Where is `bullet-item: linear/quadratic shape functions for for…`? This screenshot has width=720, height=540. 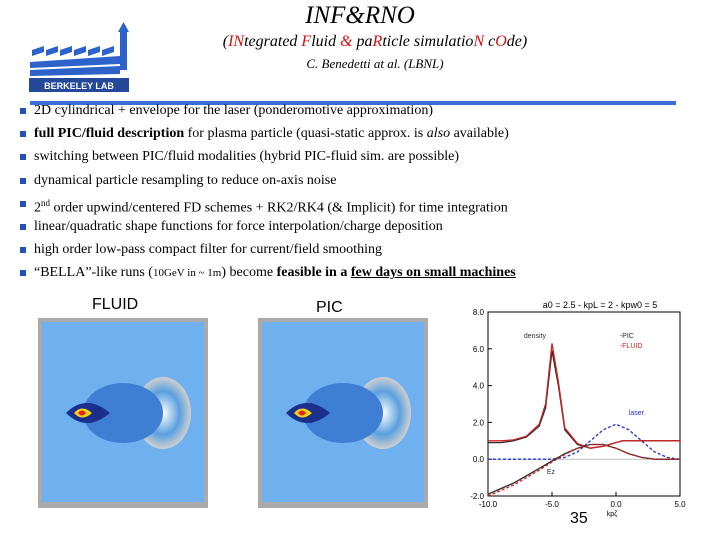
bullet-item: linear/quadratic shape functions for for… is located at coordinates (358, 226).